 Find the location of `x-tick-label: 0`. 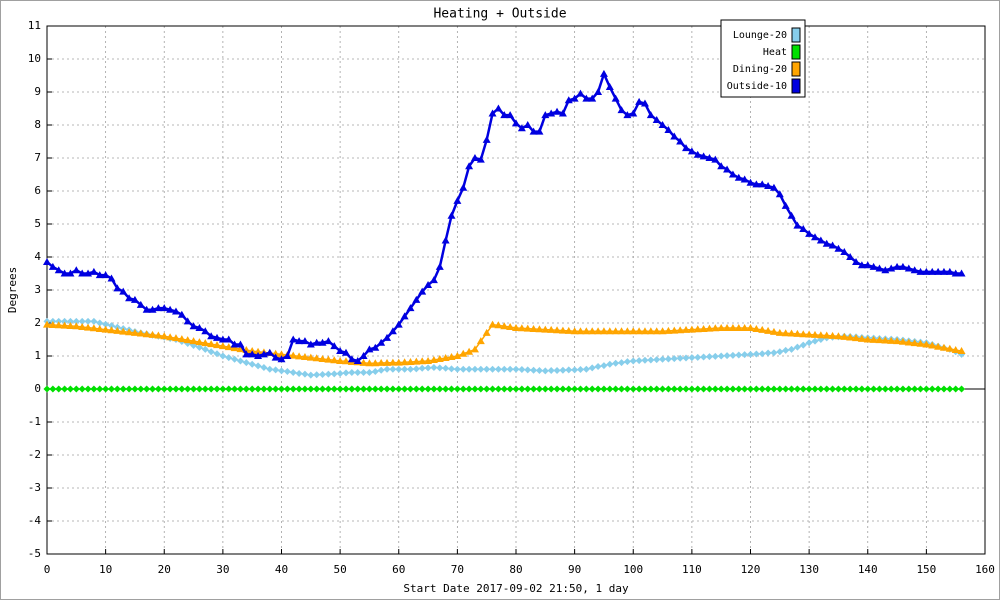

x-tick-label: 0 is located at coordinates (47, 569).